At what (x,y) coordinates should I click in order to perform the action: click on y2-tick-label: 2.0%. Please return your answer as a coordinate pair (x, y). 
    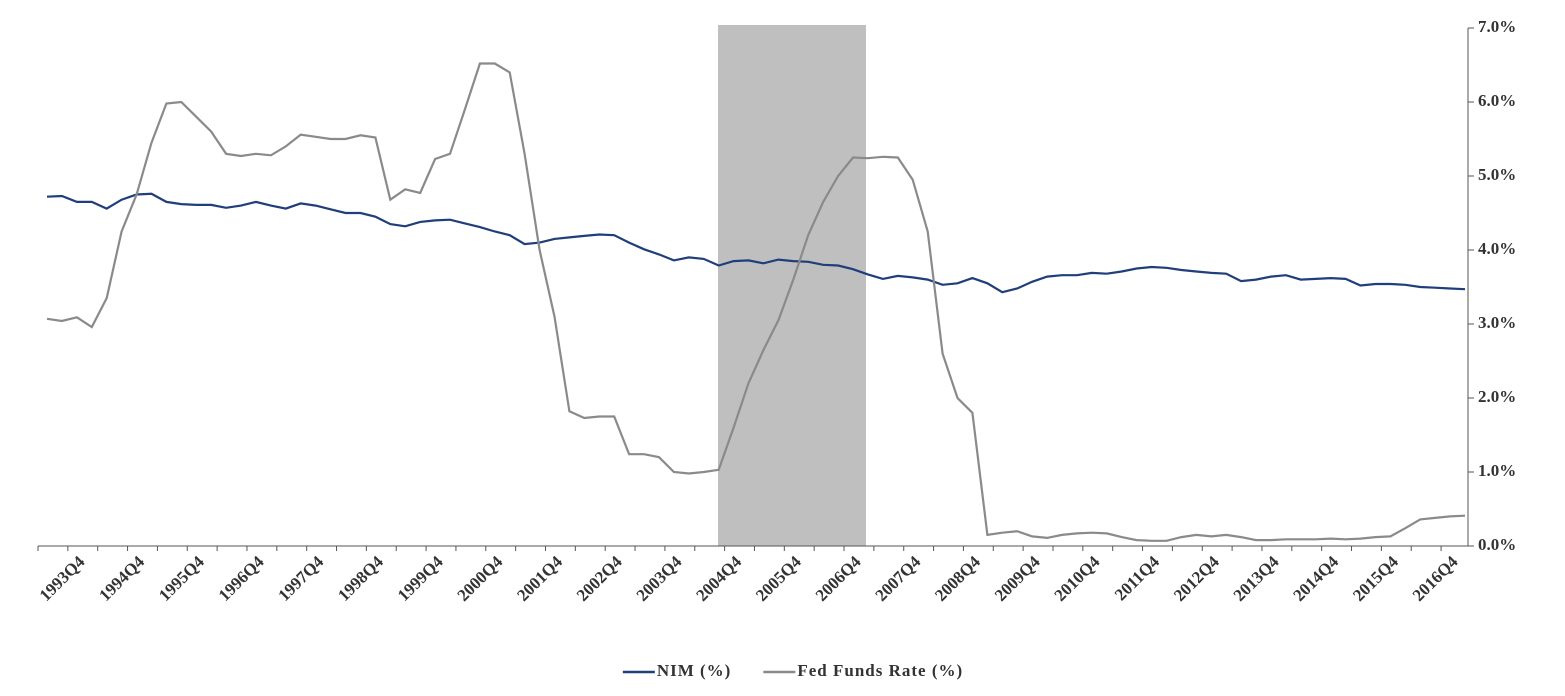
    Looking at the image, I should click on (1497, 396).